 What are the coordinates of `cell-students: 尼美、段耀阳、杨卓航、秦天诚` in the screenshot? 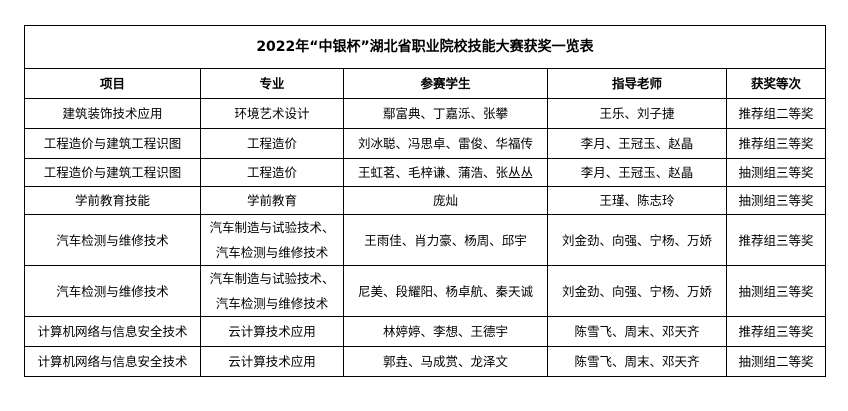 It's located at (445, 291).